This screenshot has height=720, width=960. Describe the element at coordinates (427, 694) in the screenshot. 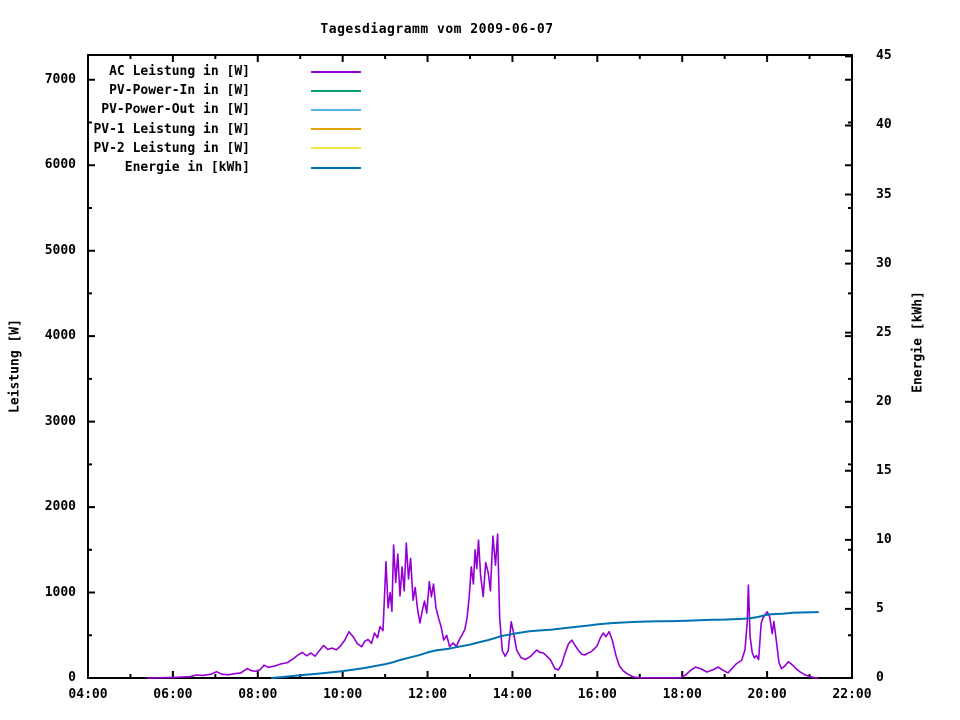

I see `x-tick-label: 12:00` at that location.